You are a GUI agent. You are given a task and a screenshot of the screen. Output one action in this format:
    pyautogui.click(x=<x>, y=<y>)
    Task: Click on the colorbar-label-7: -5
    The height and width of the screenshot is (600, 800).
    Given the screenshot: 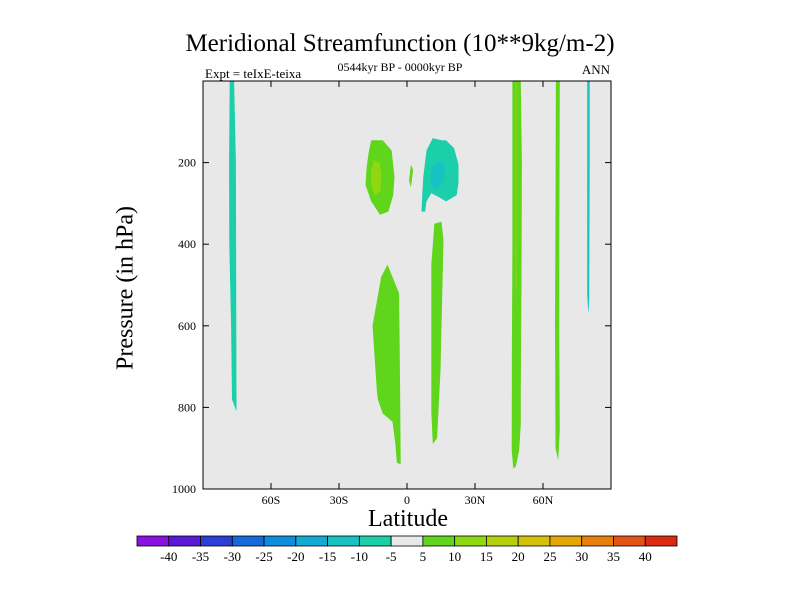 What is the action you would take?
    pyautogui.click(x=391, y=556)
    